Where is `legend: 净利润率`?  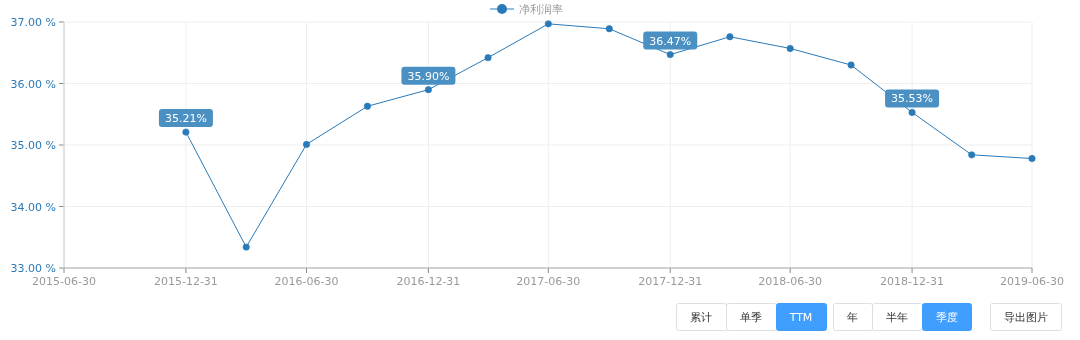 legend: 净利润率 is located at coordinates (526, 9).